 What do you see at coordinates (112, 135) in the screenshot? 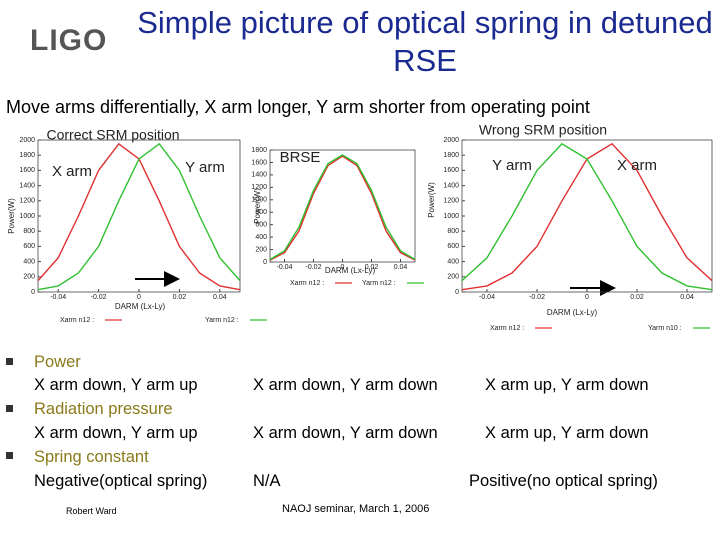
I see `plot-title: Correct SRM position` at bounding box center [112, 135].